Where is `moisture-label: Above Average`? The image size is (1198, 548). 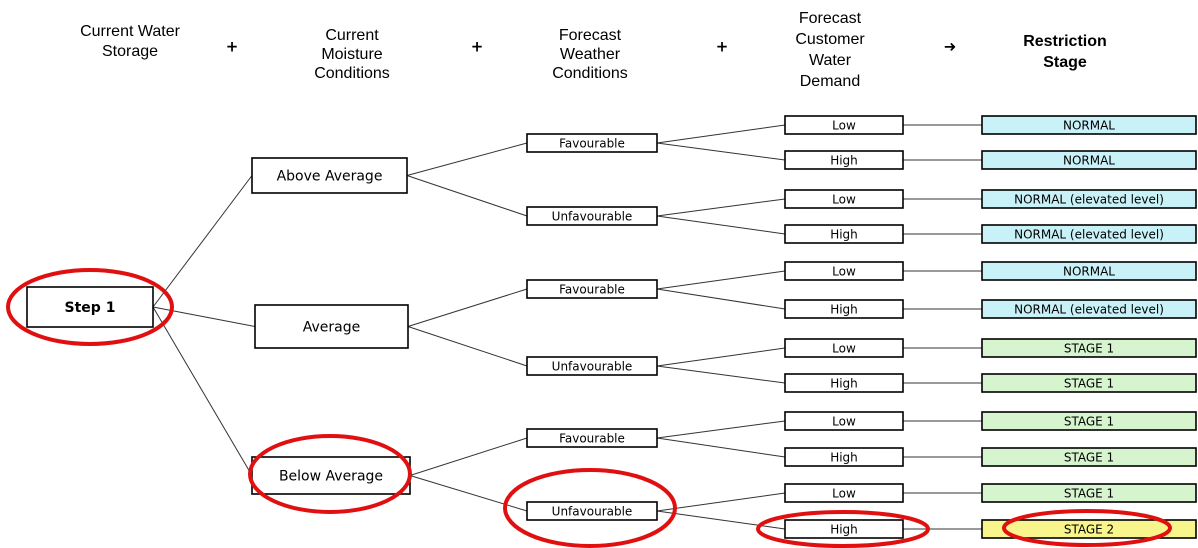
moisture-label: Above Average is located at coordinates (330, 177).